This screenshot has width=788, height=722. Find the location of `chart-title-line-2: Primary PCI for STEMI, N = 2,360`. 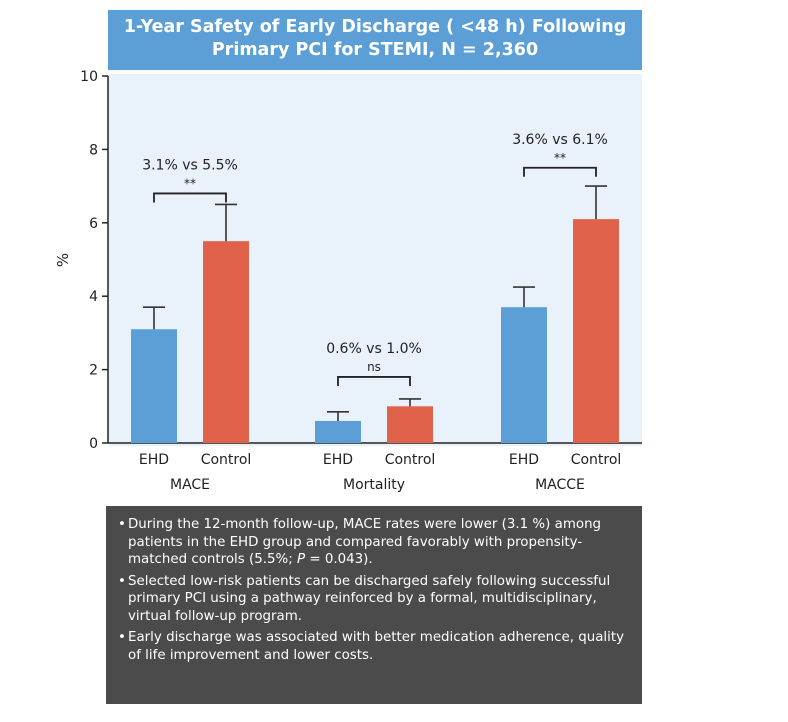

chart-title-line-2: Primary PCI for STEMI, N = 2,360 is located at coordinates (375, 50).